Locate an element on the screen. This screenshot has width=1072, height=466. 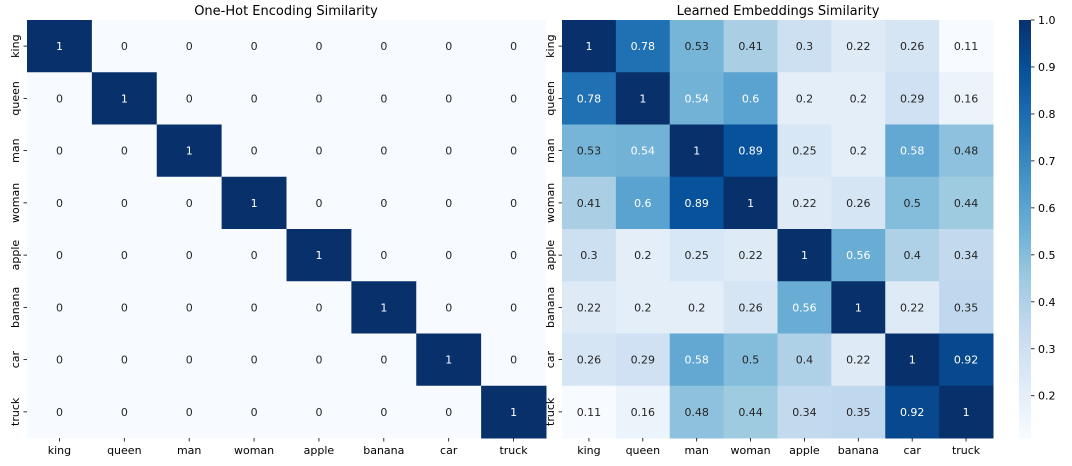
x-tick-label: apple is located at coordinates (804, 450).